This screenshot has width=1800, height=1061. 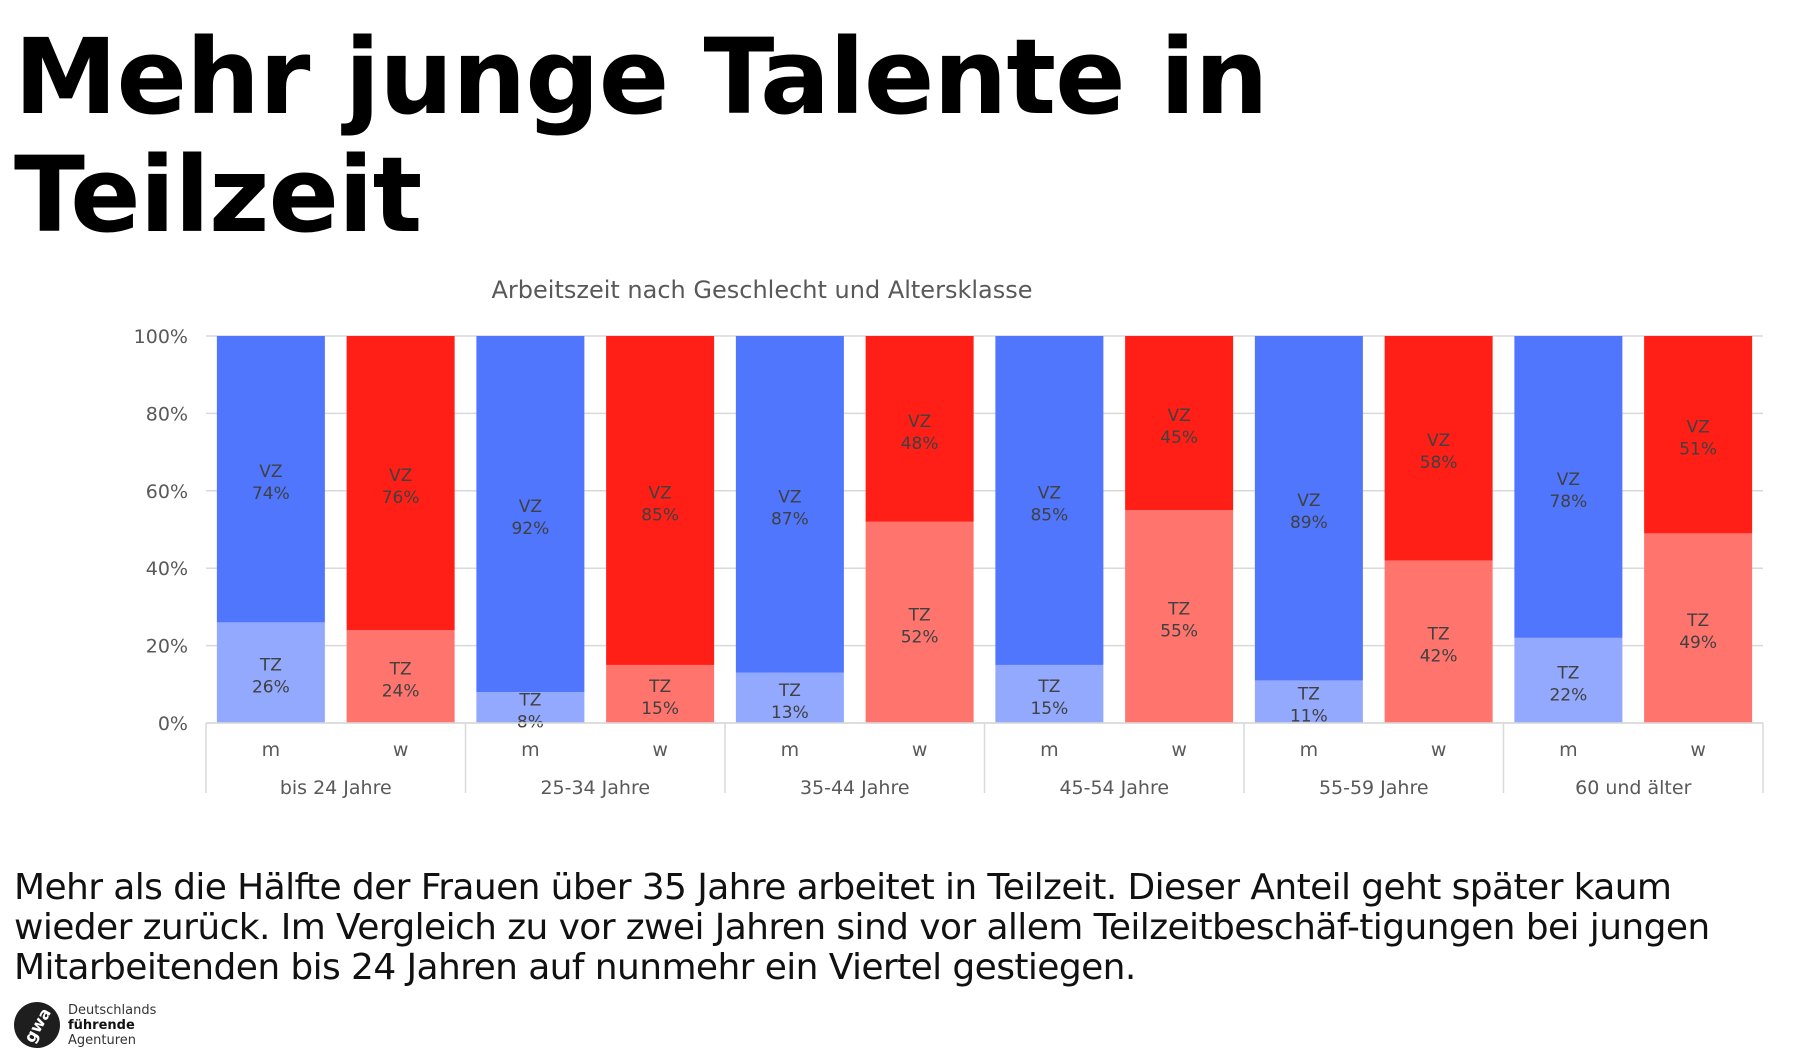 What do you see at coordinates (112, 1010) in the screenshot?
I see `logo-line-1: Deutschlands` at bounding box center [112, 1010].